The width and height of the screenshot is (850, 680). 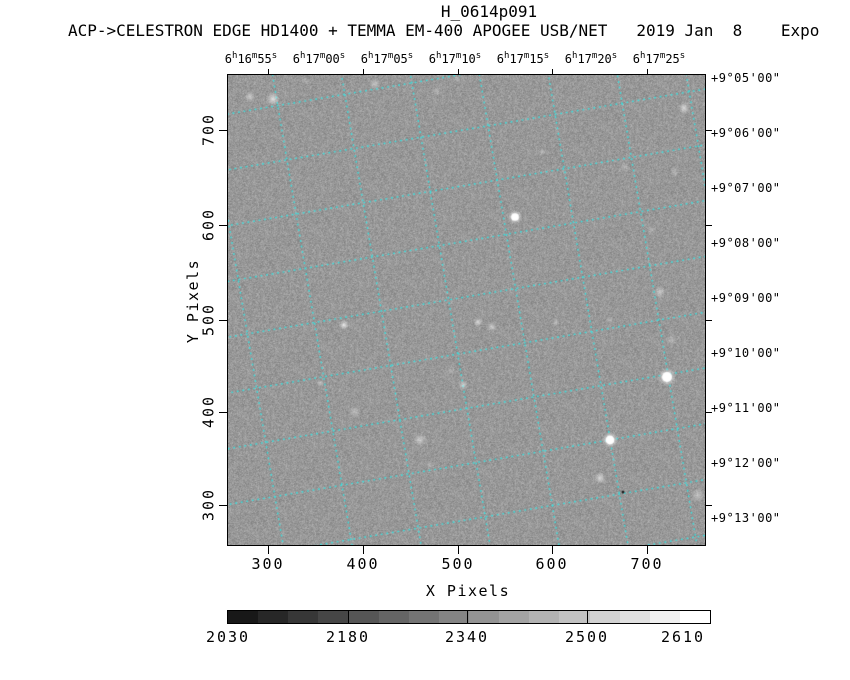 What do you see at coordinates (387, 58) in the screenshot?
I see `ra-tick-label: 6h17m05s` at bounding box center [387, 58].